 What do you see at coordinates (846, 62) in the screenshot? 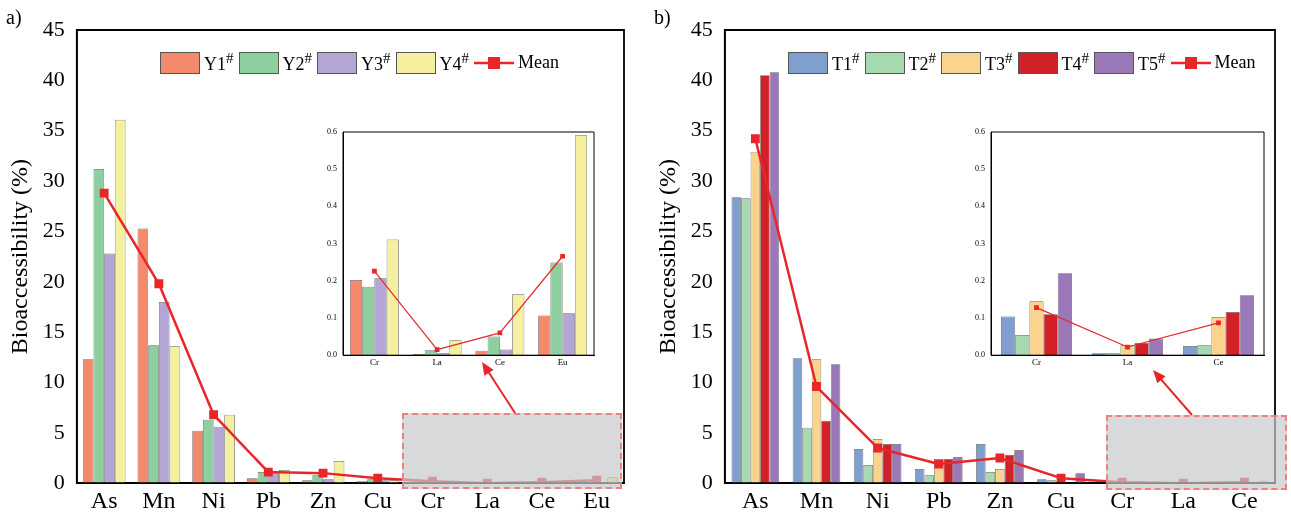
I see `legend-label: T1$^{#}$` at bounding box center [846, 62].